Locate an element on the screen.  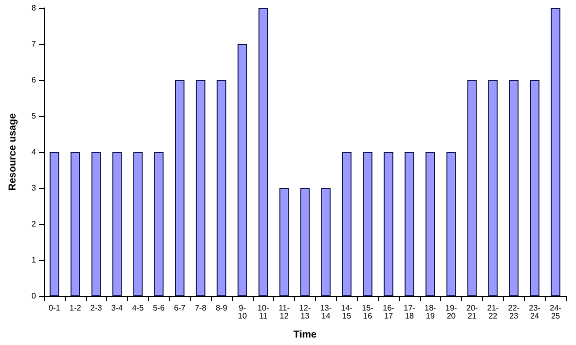
x-tick-label: 1-2 is located at coordinates (76, 308).